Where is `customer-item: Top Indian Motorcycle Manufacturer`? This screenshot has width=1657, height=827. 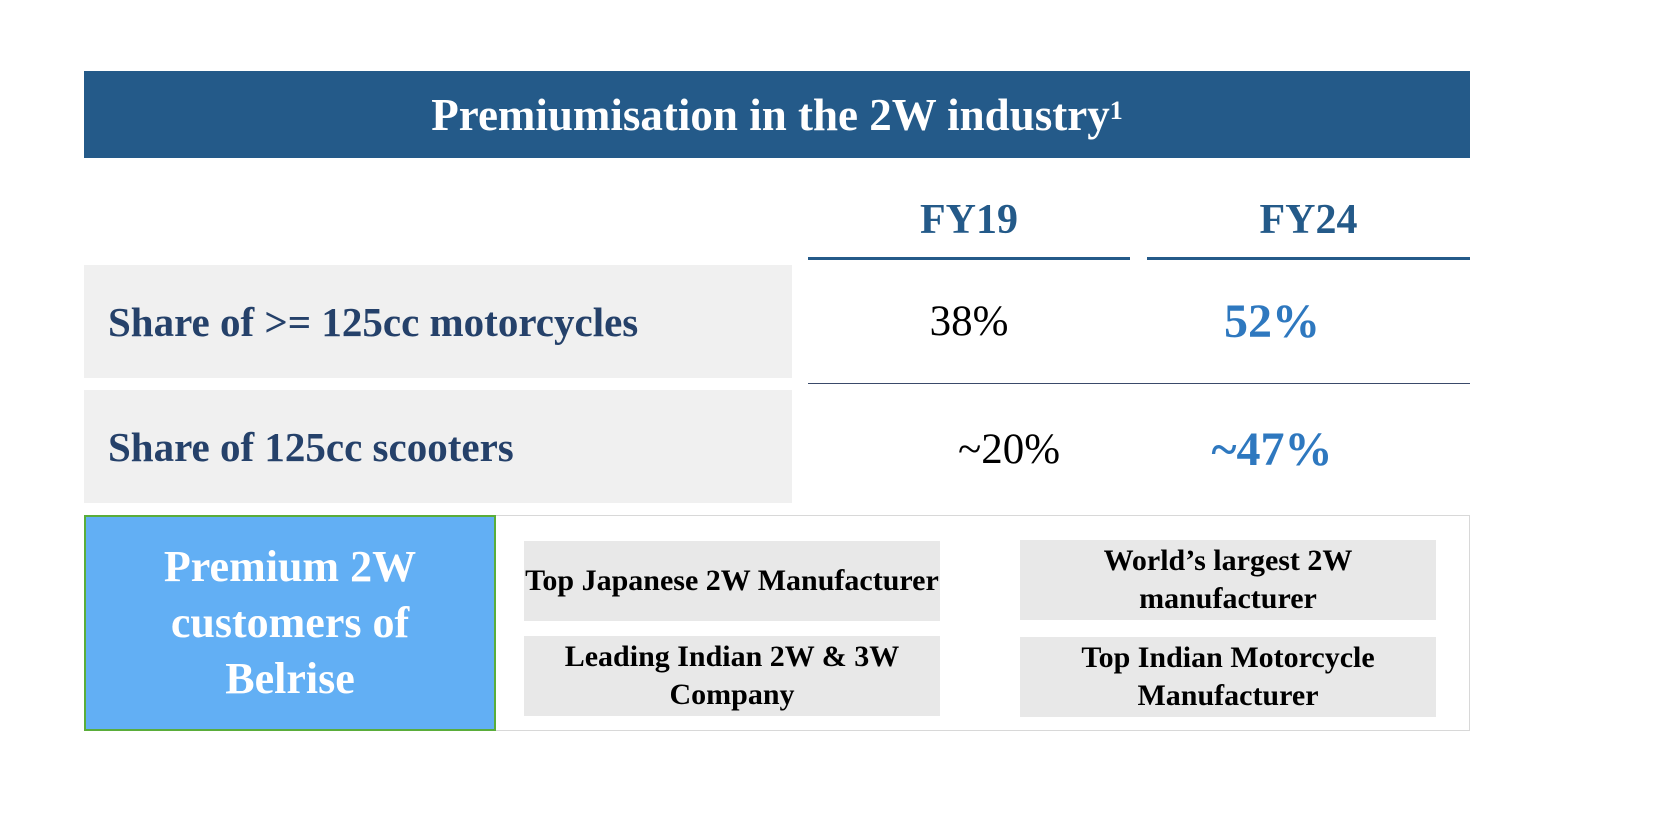
customer-item: Top Indian Motorcycle Manufacturer is located at coordinates (1228, 677).